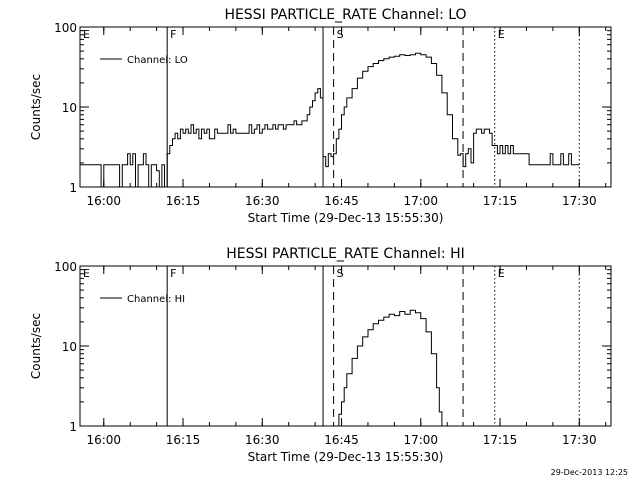 This screenshot has height=480, width=640. Describe the element at coordinates (589, 472) in the screenshot. I see `footer-timestamp: 29-Dec-2013 12:25` at that location.